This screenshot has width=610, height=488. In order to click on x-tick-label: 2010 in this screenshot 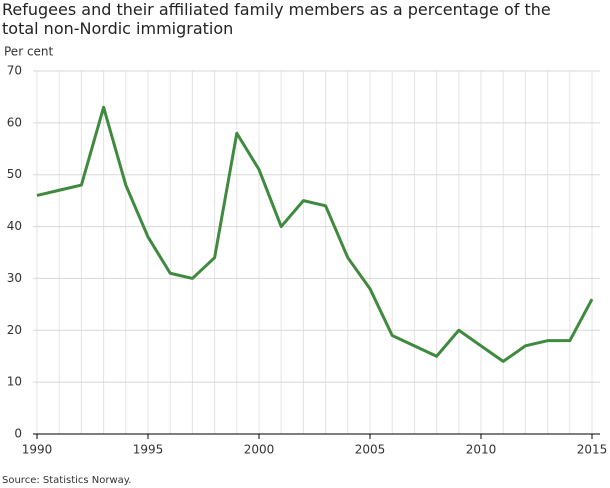, I will do `click(481, 450)`.